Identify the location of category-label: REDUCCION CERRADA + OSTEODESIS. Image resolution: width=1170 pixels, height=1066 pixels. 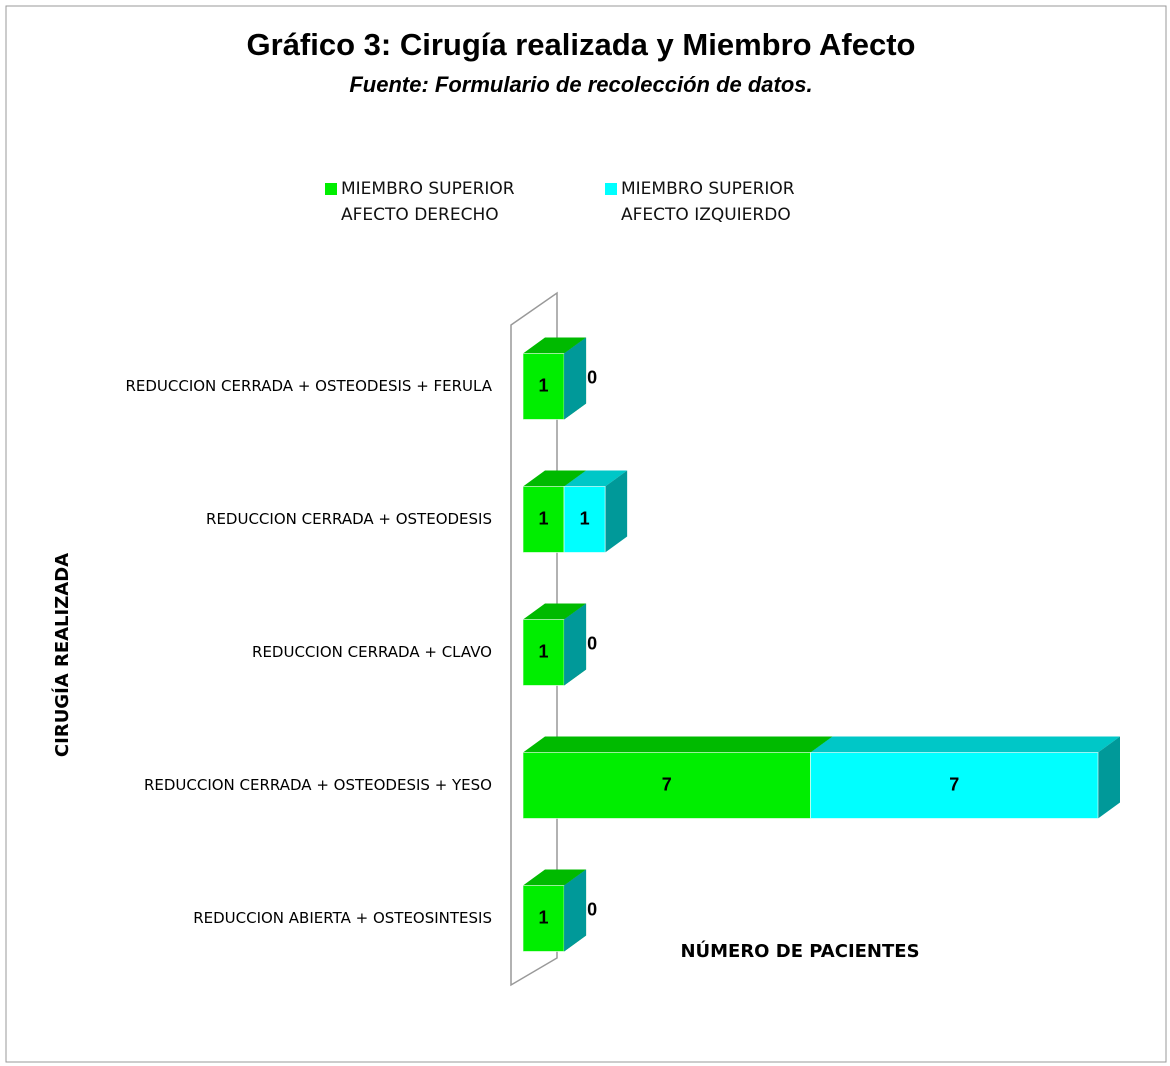
(349, 519).